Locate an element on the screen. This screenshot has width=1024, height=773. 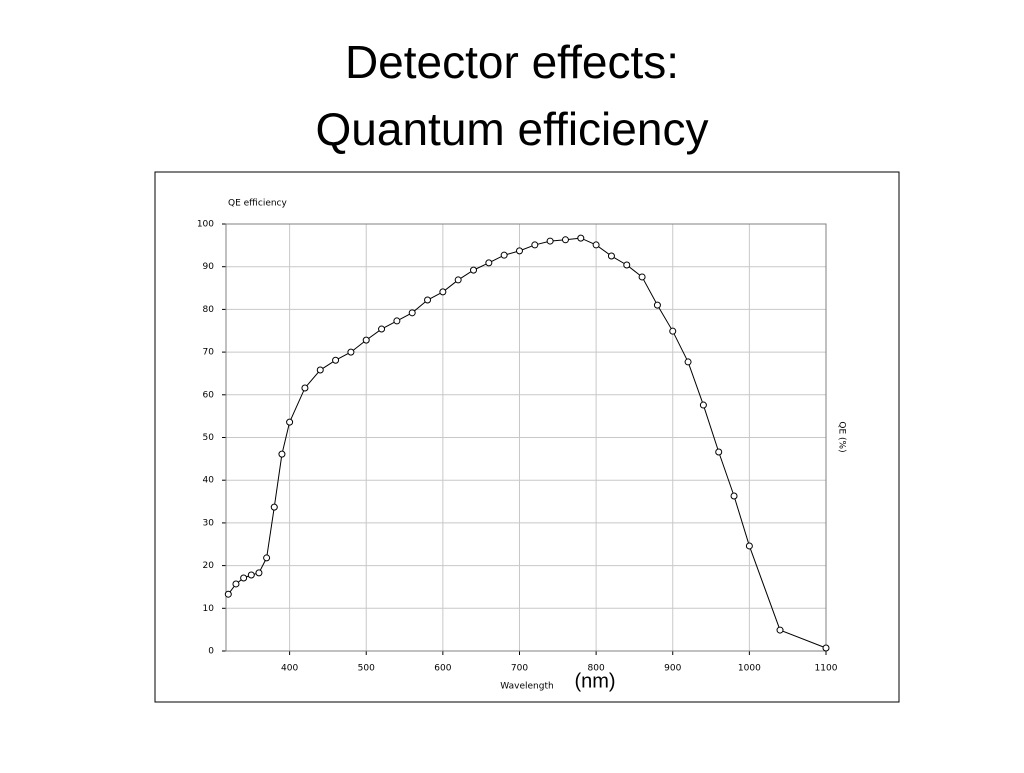
y-tick-label: 100 is located at coordinates (205, 225).